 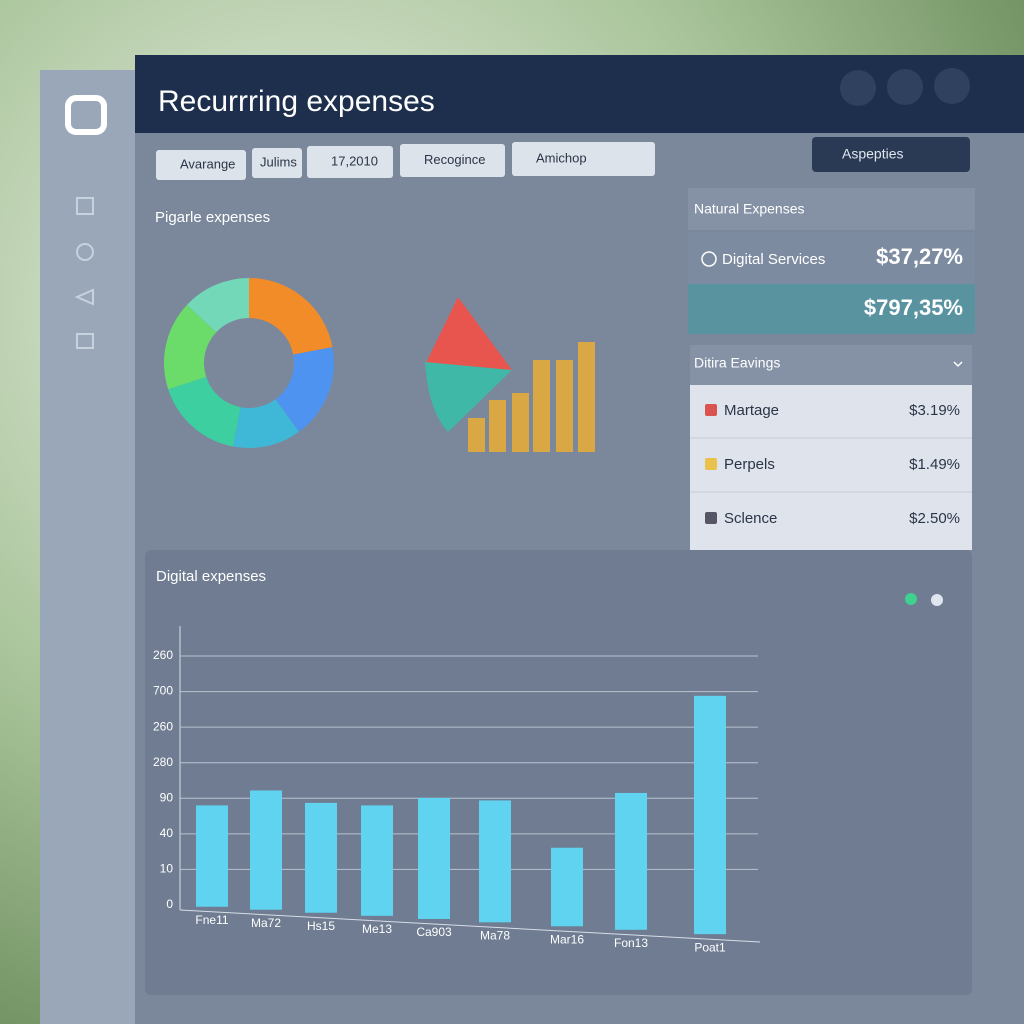 I want to click on row-value: $3.19%, so click(x=934, y=410).